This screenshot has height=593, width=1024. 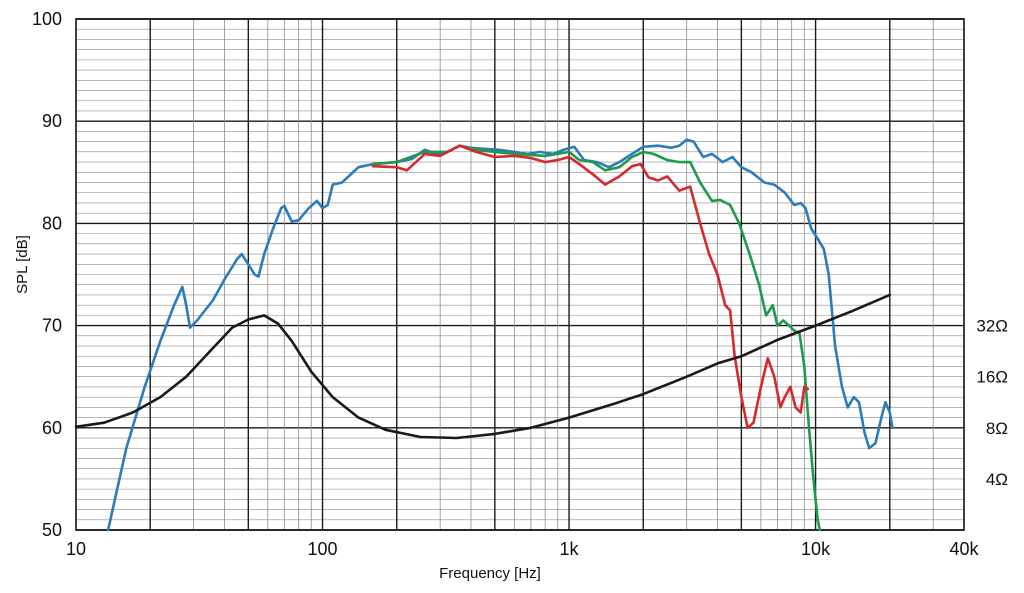 What do you see at coordinates (52, 530) in the screenshot?
I see `y-tick-label: 50` at bounding box center [52, 530].